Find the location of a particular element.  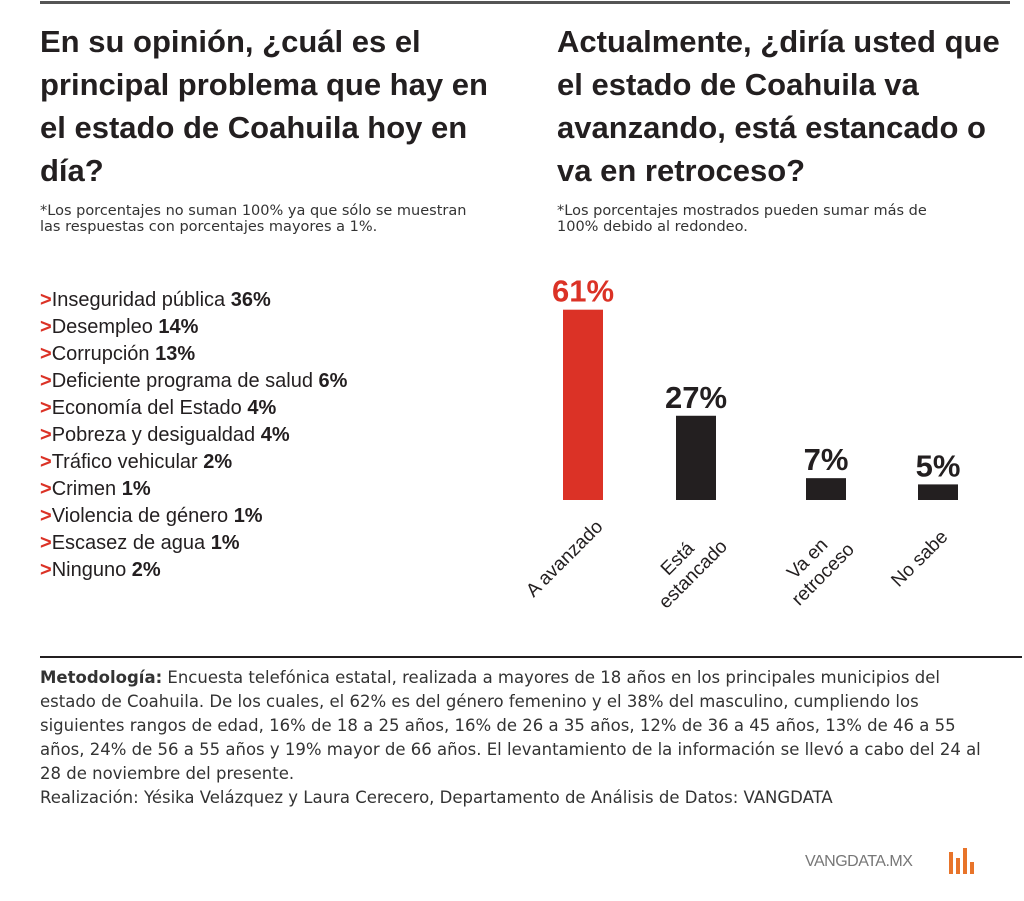

list-item: >Corrupción 13% is located at coordinates (193, 354).